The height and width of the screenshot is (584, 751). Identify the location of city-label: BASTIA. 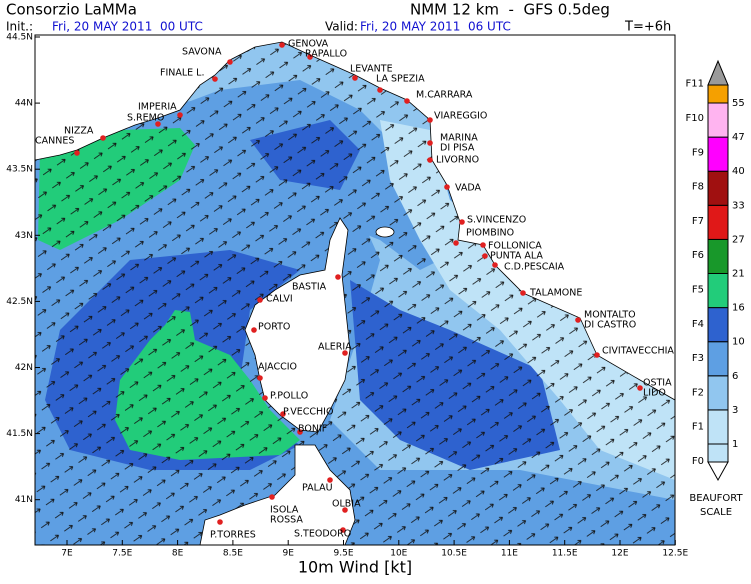
(309, 287).